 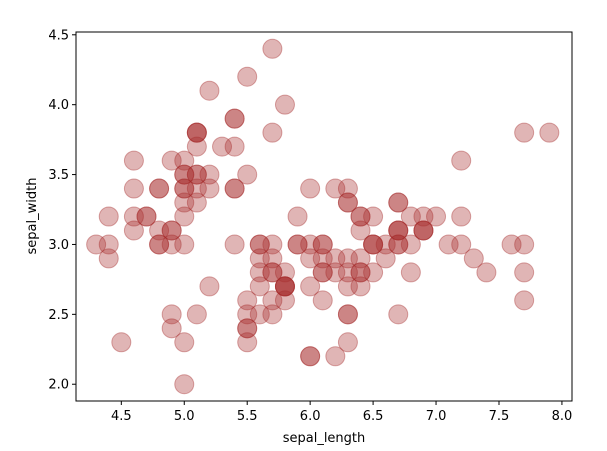 I want to click on y-axis: 2.0 2.5 3.0 3.5 4.0 4.5, so click(x=62, y=210).